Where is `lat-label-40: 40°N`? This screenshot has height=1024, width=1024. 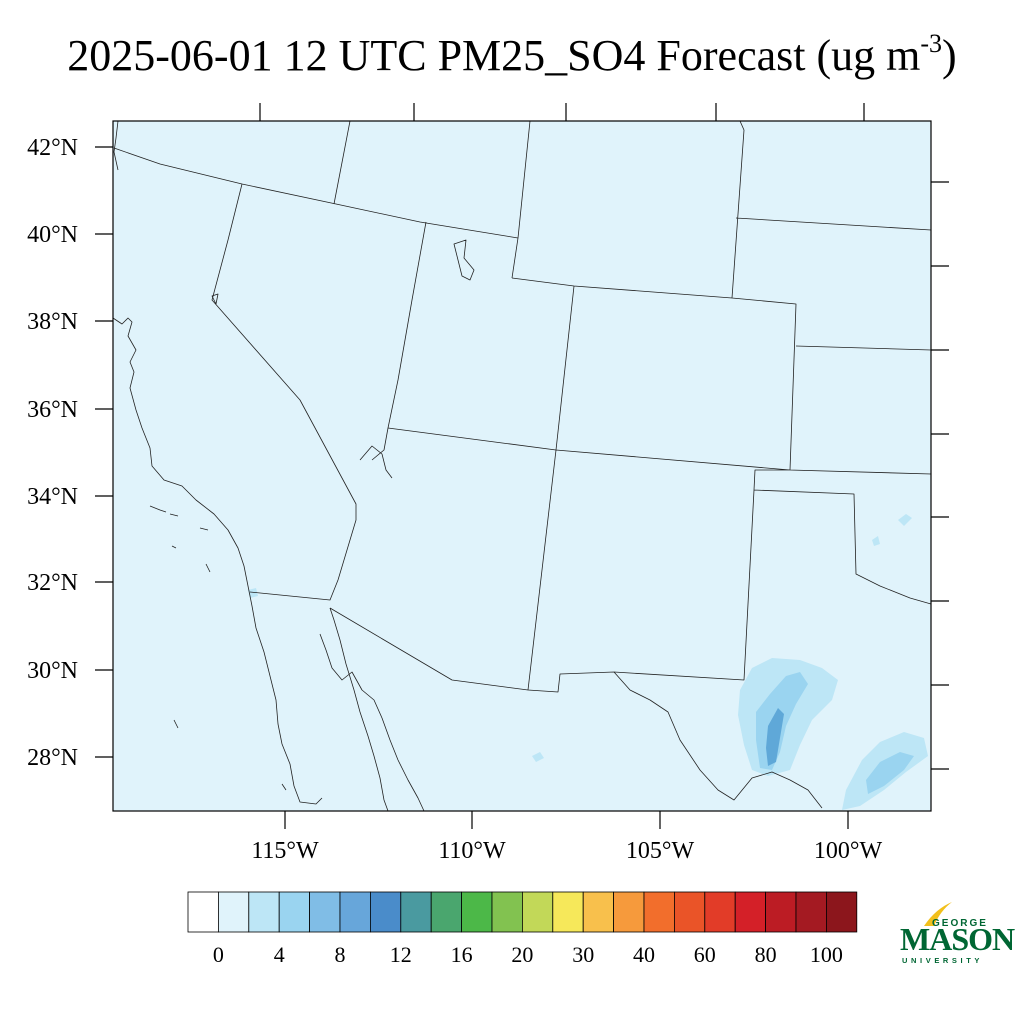 lat-label-40: 40°N is located at coordinates (52, 235).